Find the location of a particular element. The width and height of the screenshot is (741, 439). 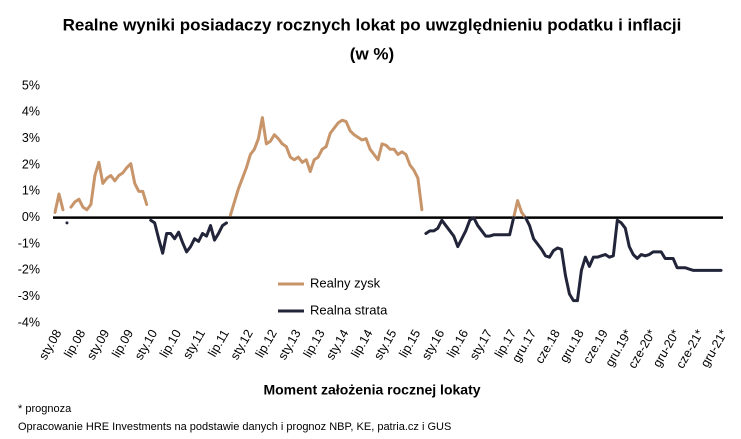

x-tick-label: sty.11 is located at coordinates (194, 344).